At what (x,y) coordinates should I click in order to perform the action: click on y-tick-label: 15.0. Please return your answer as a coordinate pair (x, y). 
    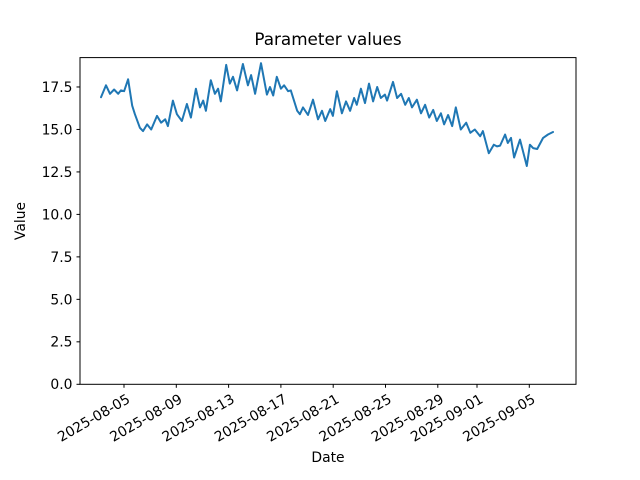
    Looking at the image, I should click on (57, 130).